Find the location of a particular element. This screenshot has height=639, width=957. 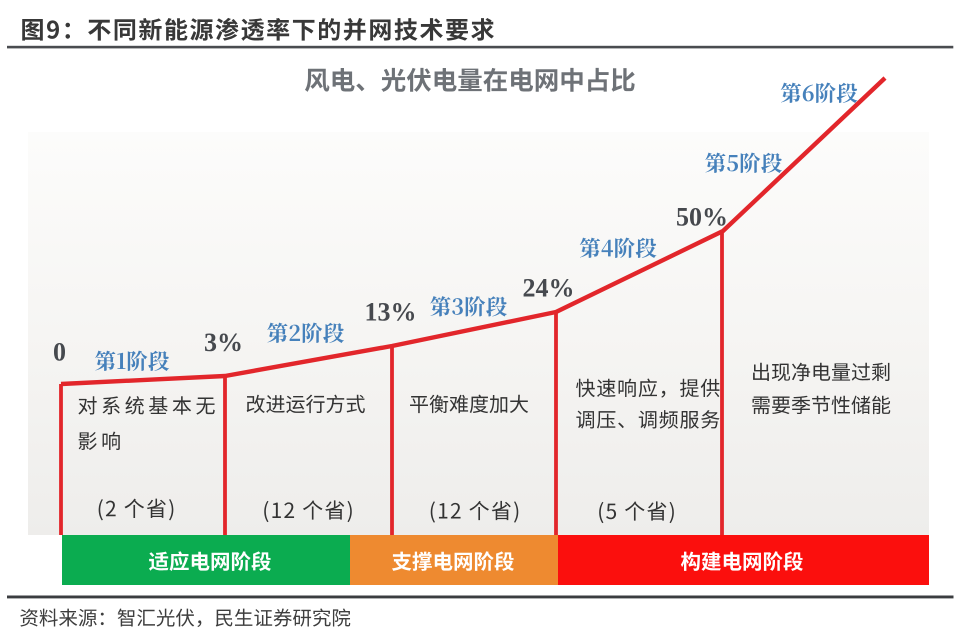

svg-text: 24% is located at coordinates (549, 288).